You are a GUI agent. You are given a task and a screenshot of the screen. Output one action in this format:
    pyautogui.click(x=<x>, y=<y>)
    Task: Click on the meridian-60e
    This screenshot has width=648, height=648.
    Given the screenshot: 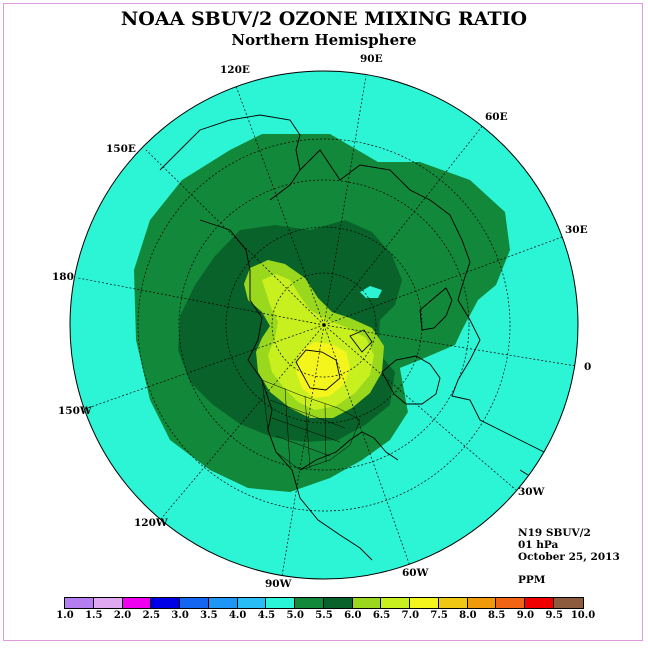 What is the action you would take?
    pyautogui.click(x=404, y=224)
    